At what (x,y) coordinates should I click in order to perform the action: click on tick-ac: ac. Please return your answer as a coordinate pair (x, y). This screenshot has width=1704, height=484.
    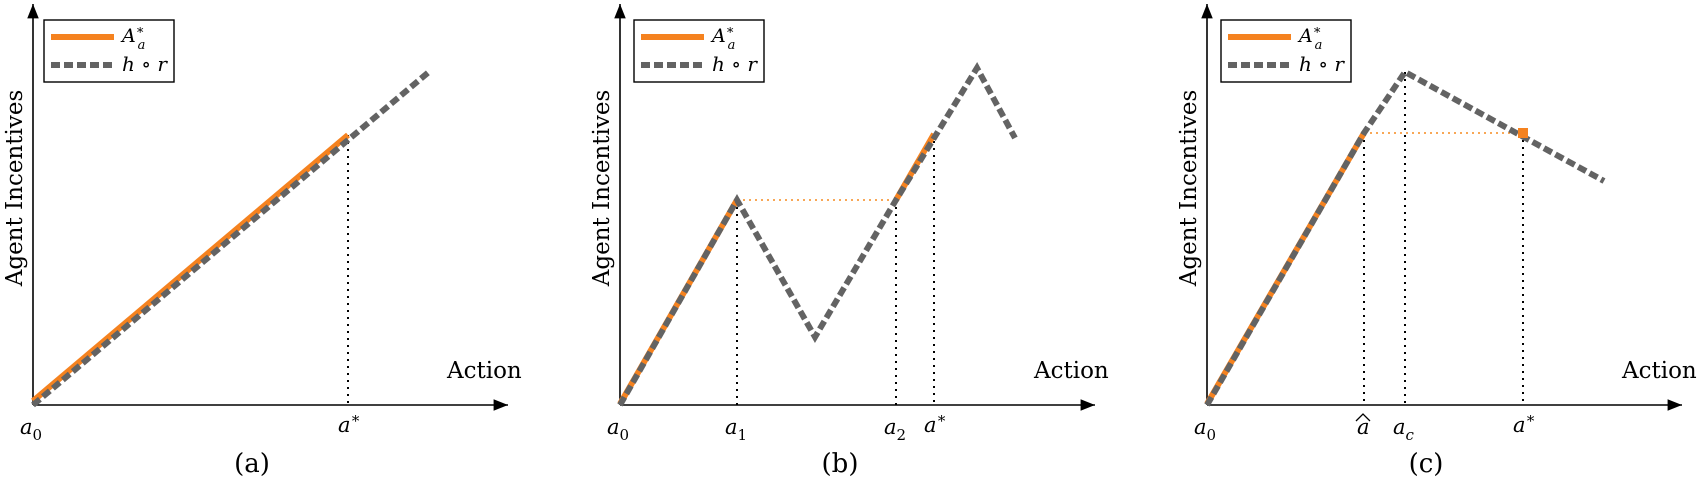
    Looking at the image, I should click on (1404, 429).